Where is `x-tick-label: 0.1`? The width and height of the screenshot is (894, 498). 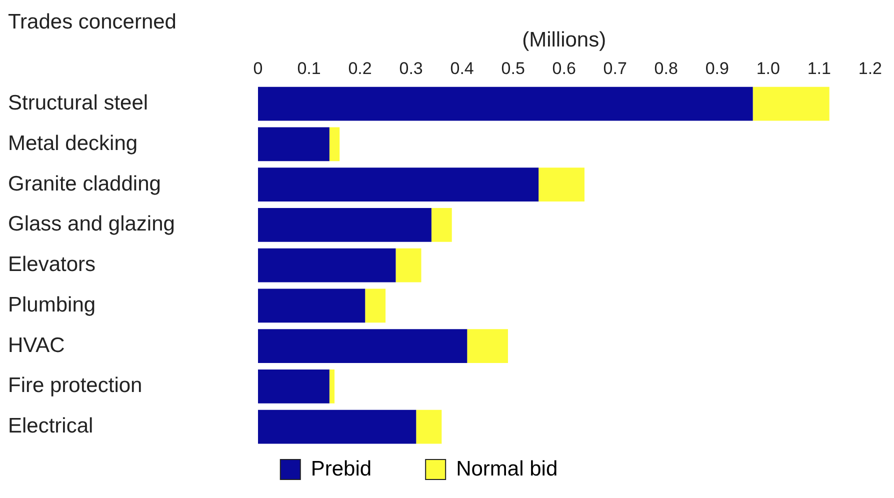 x-tick-label: 0.1 is located at coordinates (309, 68).